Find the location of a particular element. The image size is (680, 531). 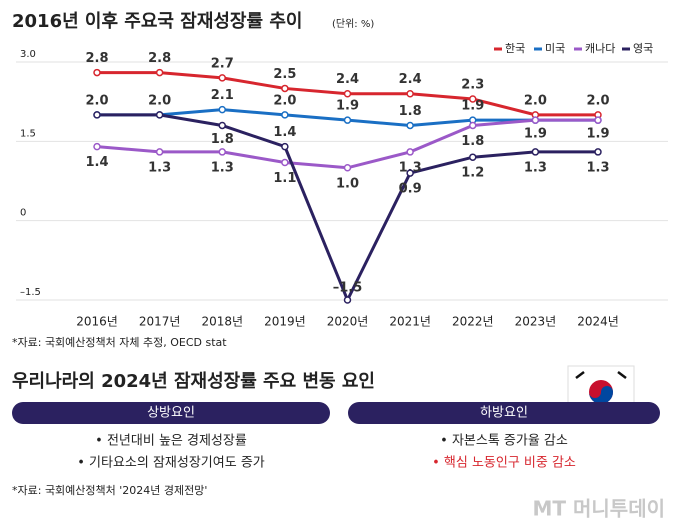

y-tick-label: 3.0 is located at coordinates (28, 54).